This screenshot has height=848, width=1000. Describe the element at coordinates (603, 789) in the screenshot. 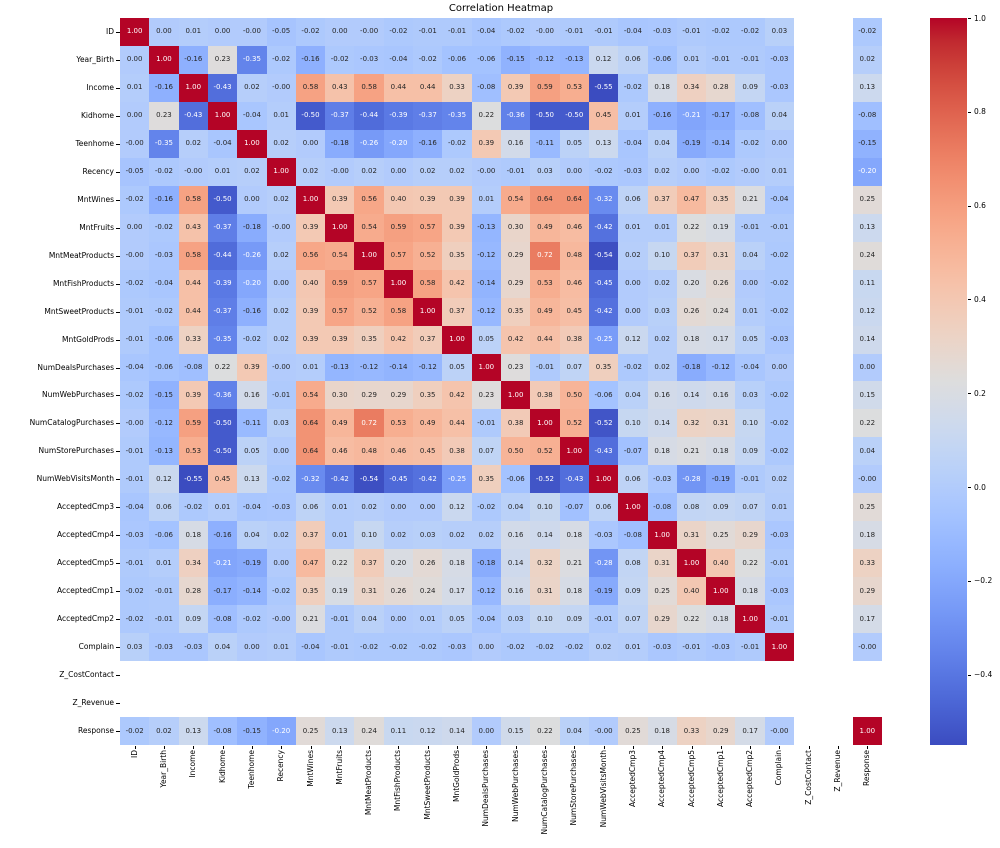

I see `x-tick-label-NumWebVisitsMonth: NumWebVisitsMonth` at that location.